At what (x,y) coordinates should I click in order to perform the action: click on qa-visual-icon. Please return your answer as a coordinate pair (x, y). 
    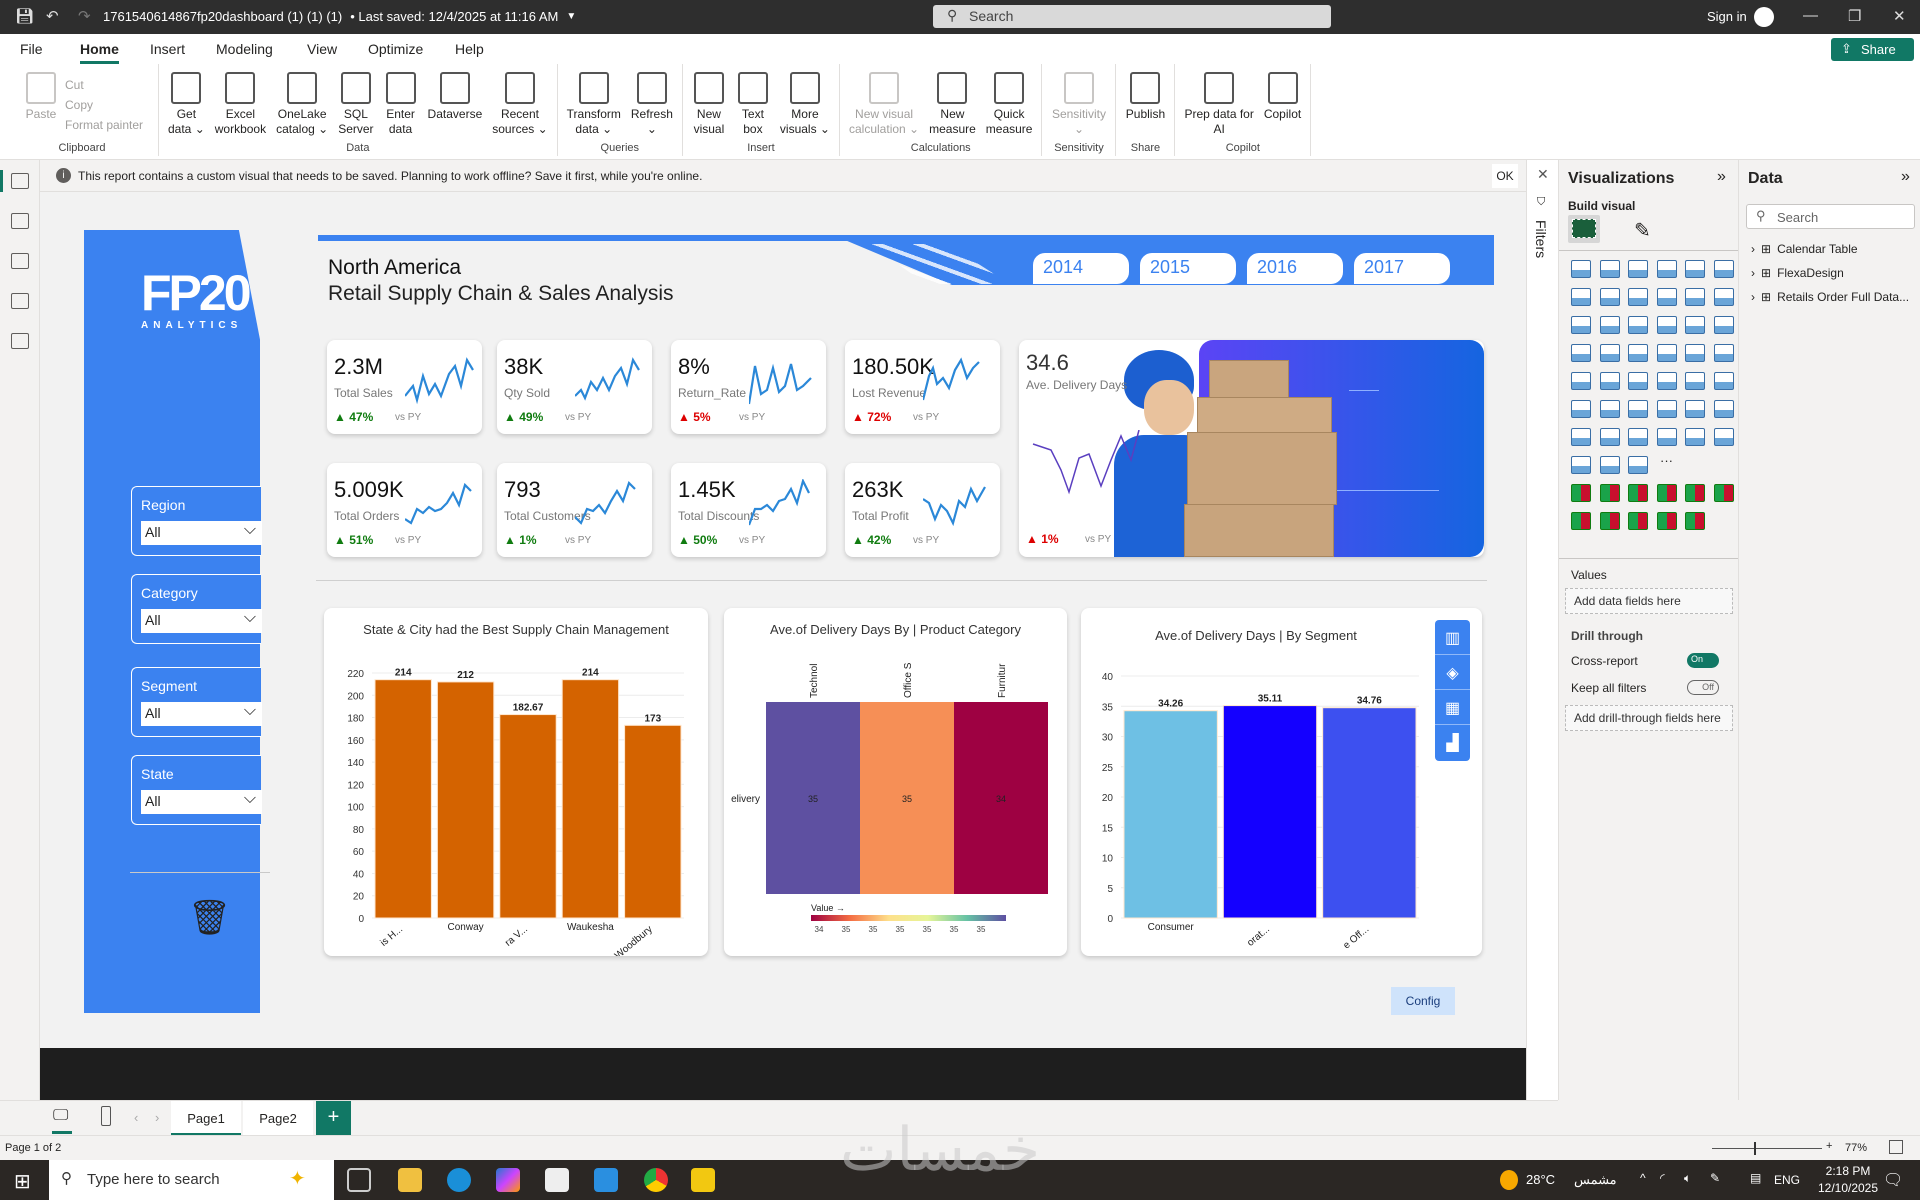
    Looking at the image, I should click on (1695, 409).